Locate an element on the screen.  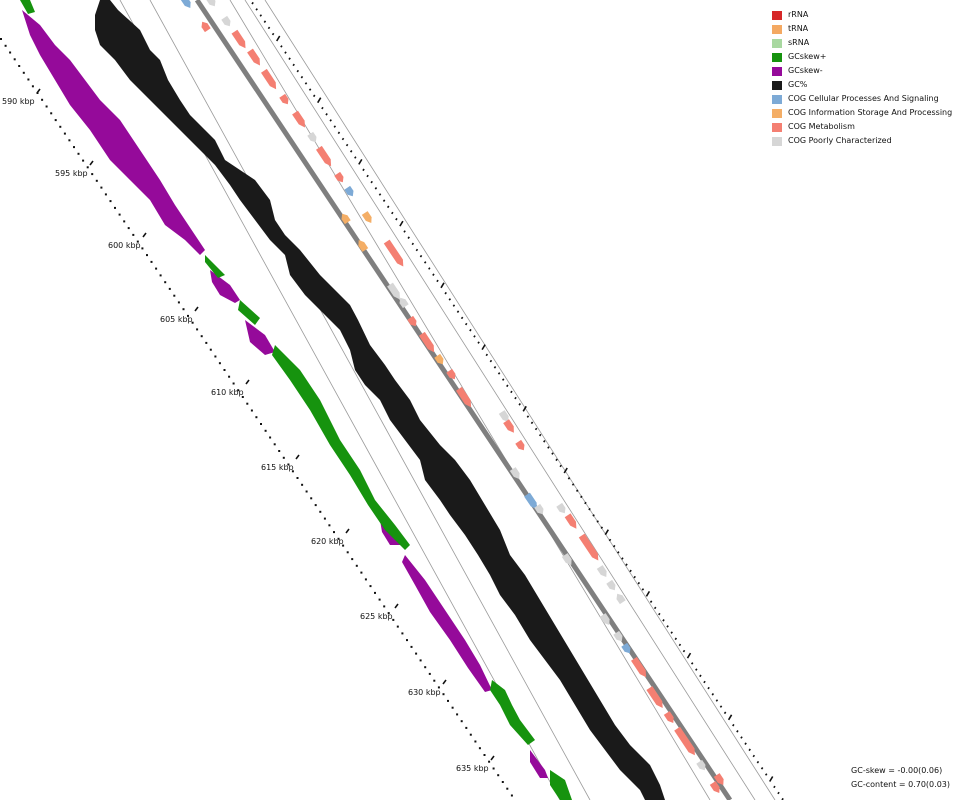
legend-label: GCskew- is located at coordinates (805, 70).